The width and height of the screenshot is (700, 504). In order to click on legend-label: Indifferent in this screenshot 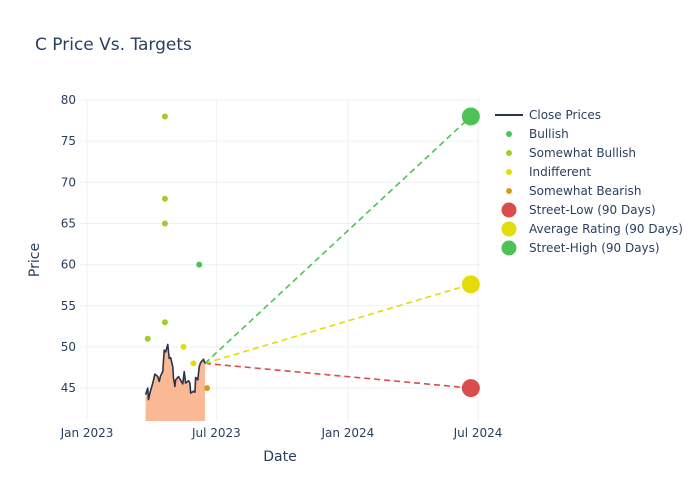, I will do `click(560, 172)`.